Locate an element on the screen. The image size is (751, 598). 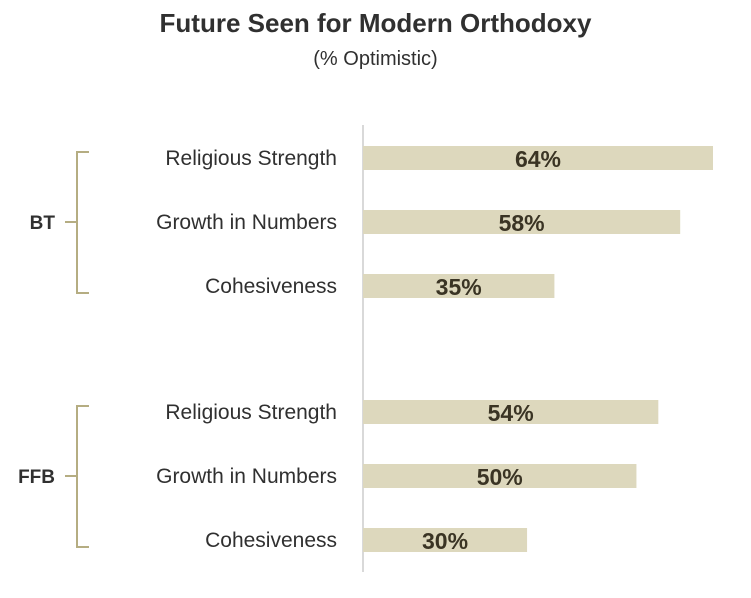
data-label: 50% is located at coordinates (500, 477).